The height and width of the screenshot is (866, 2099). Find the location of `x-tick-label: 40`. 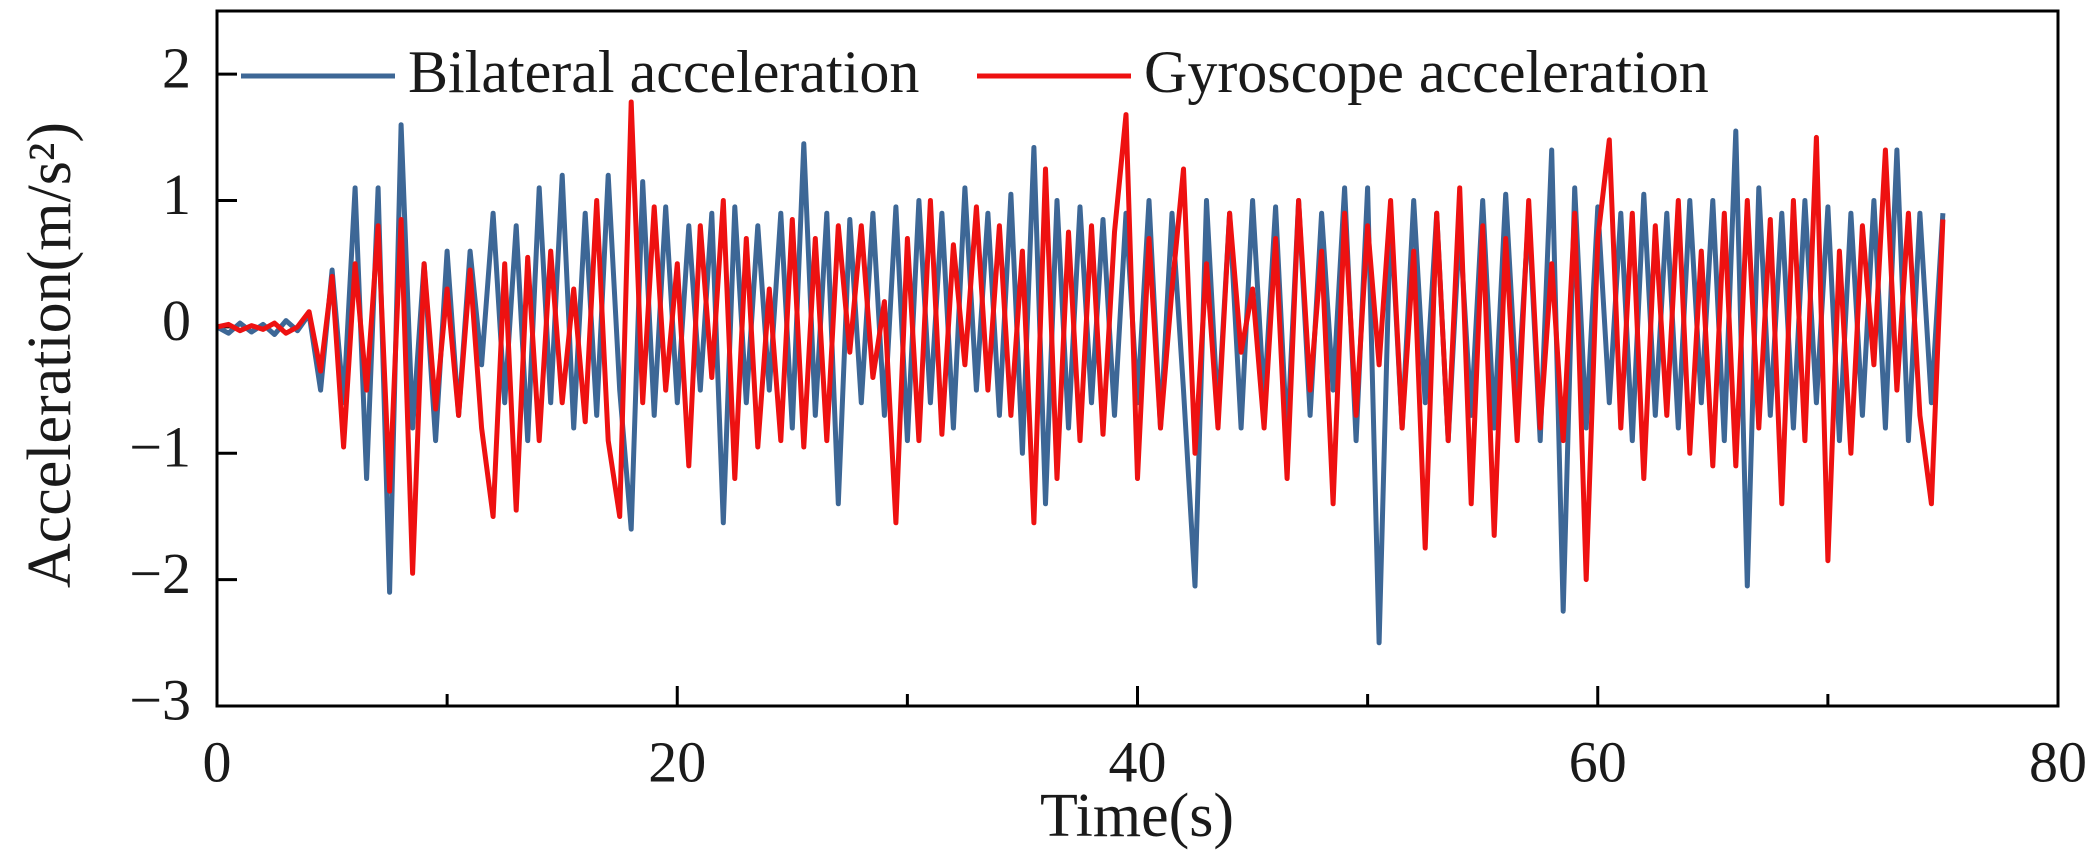

x-tick-label: 40 is located at coordinates (1138, 761).